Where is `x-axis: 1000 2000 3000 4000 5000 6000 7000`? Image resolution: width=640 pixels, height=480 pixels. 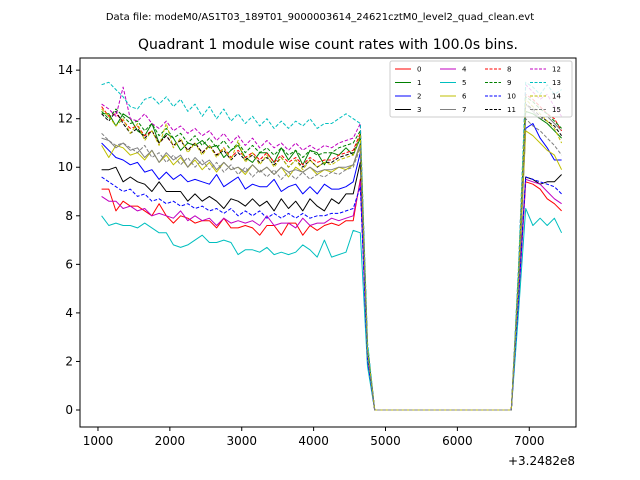 x-axis: 1000 2000 3000 4000 5000 6000 7000 is located at coordinates (314, 437).